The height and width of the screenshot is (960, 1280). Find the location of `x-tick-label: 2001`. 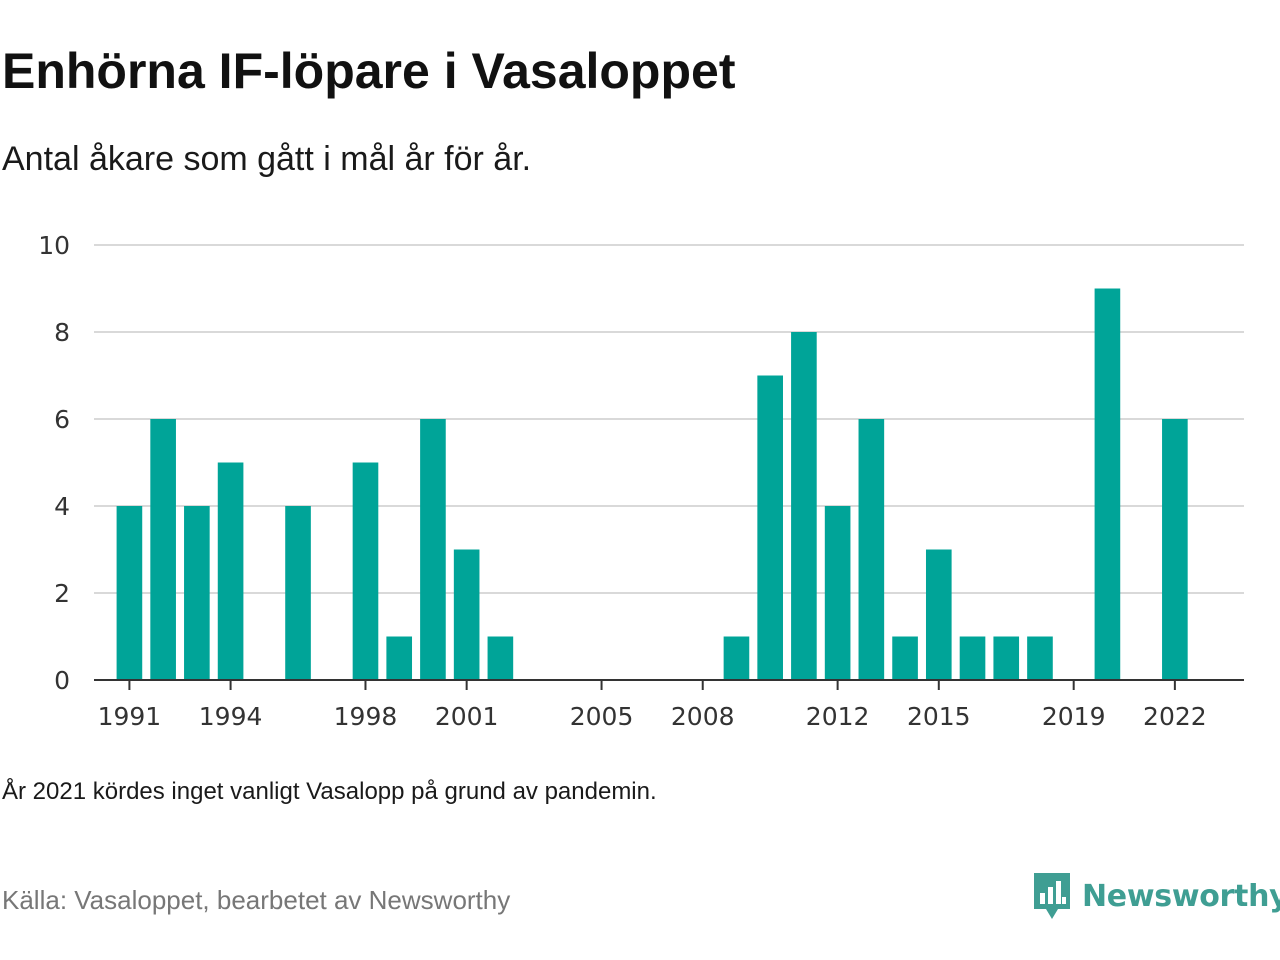

x-tick-label: 2001 is located at coordinates (467, 716).